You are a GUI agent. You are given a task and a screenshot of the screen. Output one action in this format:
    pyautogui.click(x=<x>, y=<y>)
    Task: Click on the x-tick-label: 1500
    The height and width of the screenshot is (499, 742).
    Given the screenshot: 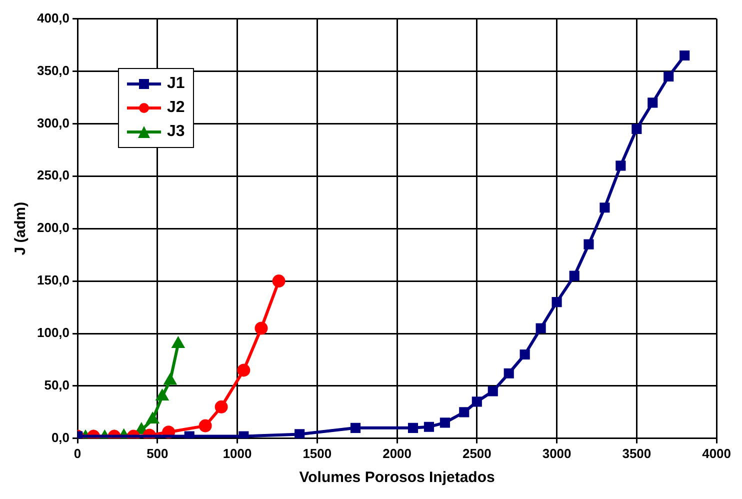 What is the action you would take?
    pyautogui.click(x=317, y=453)
    